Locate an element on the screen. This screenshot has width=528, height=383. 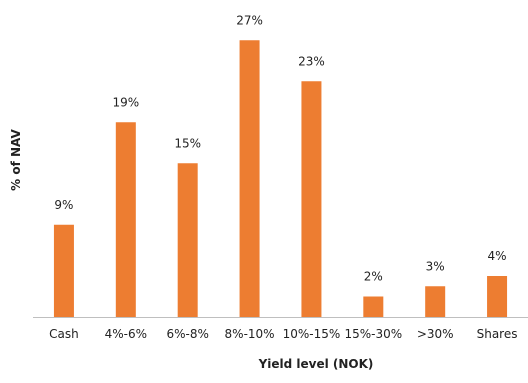
x-tick-label-3: 8%-10% is located at coordinates (250, 334).